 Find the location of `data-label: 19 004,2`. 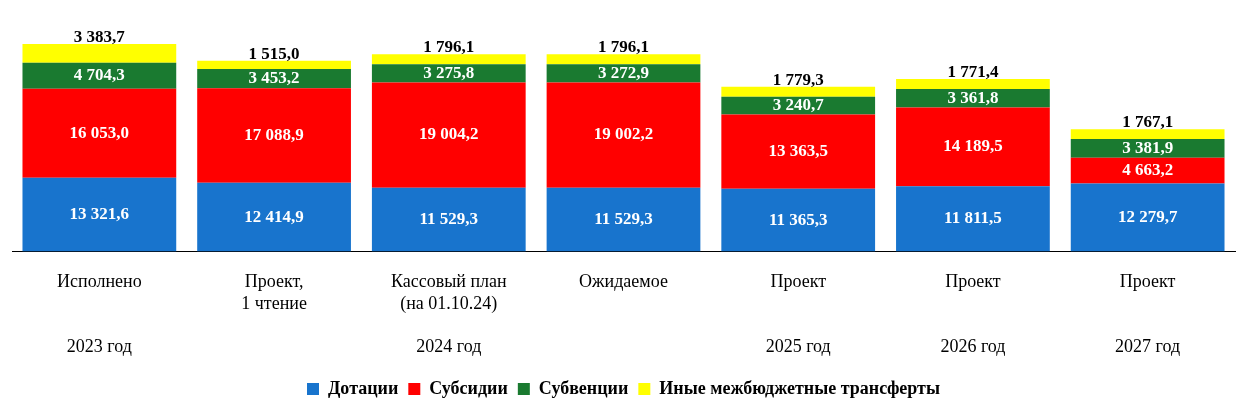

data-label: 19 004,2 is located at coordinates (449, 134).